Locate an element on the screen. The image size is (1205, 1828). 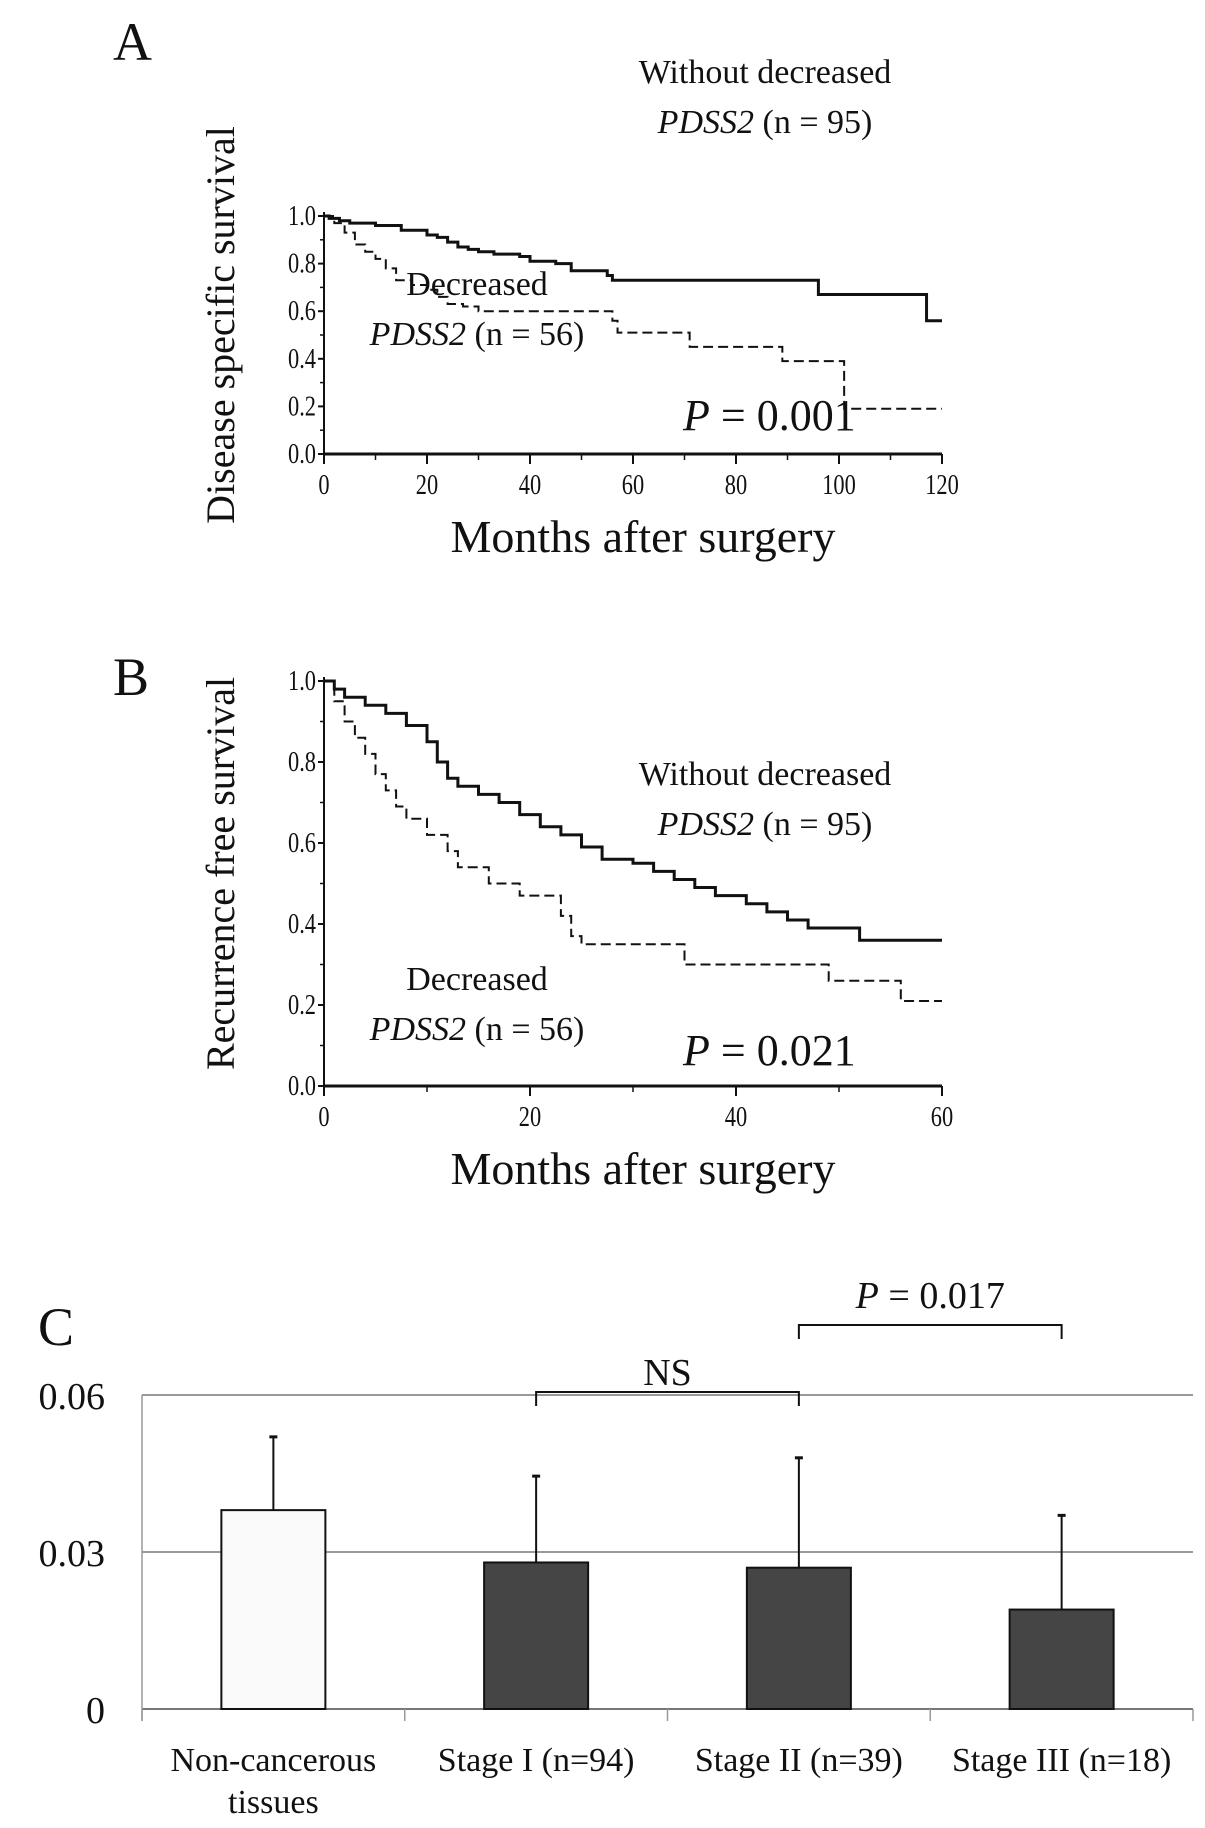
x-tick-label: 100 is located at coordinates (839, 485).